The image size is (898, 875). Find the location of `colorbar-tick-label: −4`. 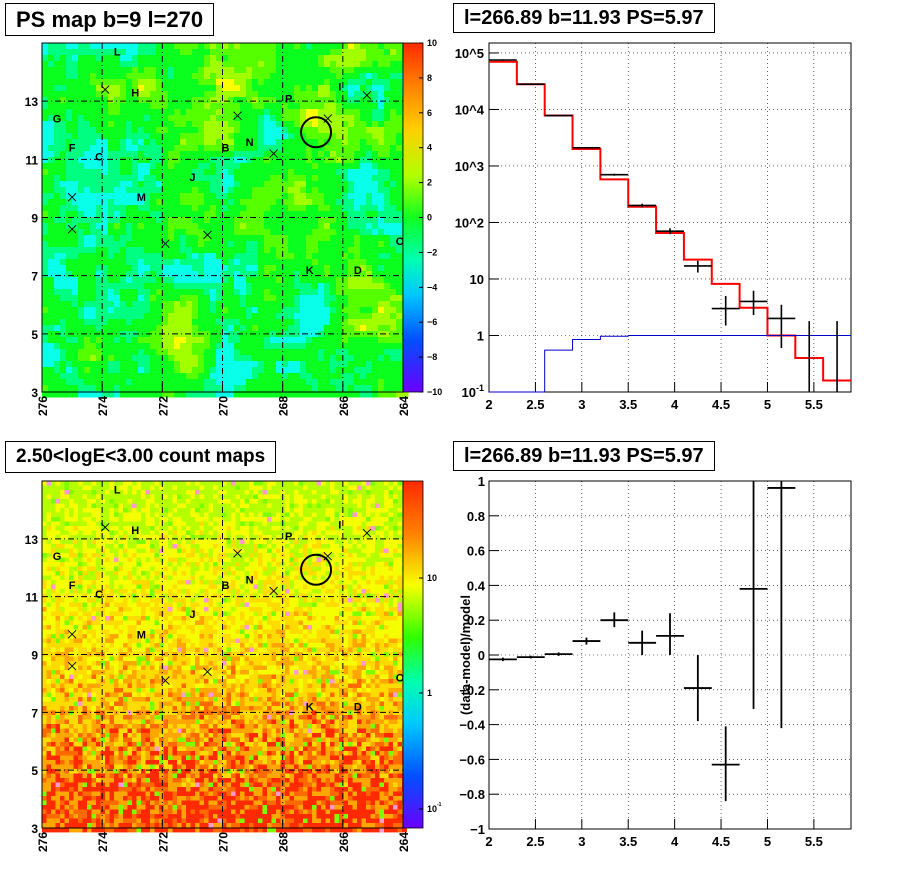

colorbar-tick-label: −4 is located at coordinates (432, 287).